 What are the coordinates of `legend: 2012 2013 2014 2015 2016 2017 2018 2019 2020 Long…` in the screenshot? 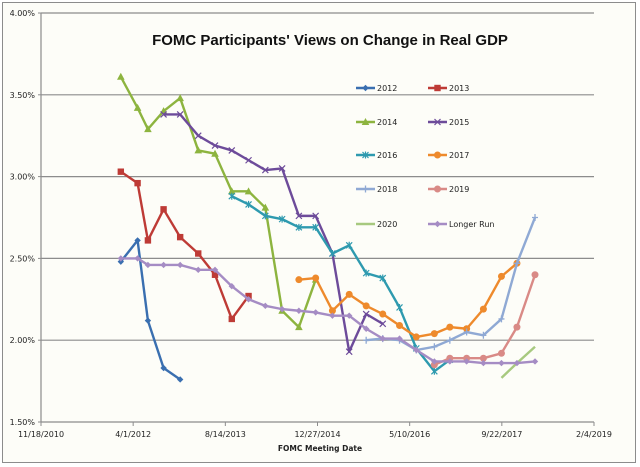 It's located at (425, 156).